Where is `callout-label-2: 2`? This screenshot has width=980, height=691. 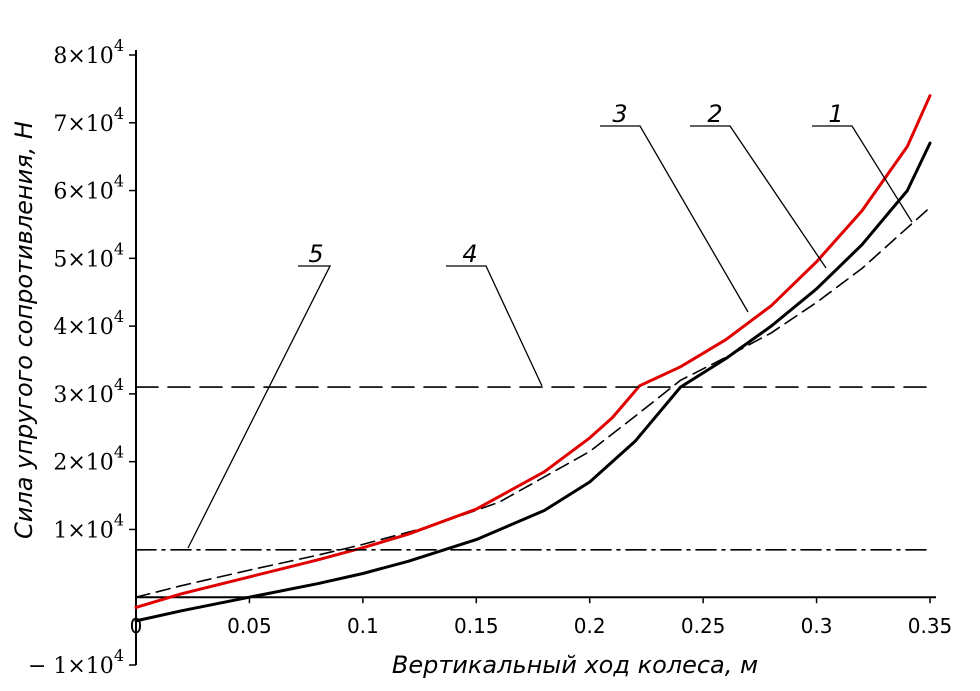 callout-label-2: 2 is located at coordinates (714, 114).